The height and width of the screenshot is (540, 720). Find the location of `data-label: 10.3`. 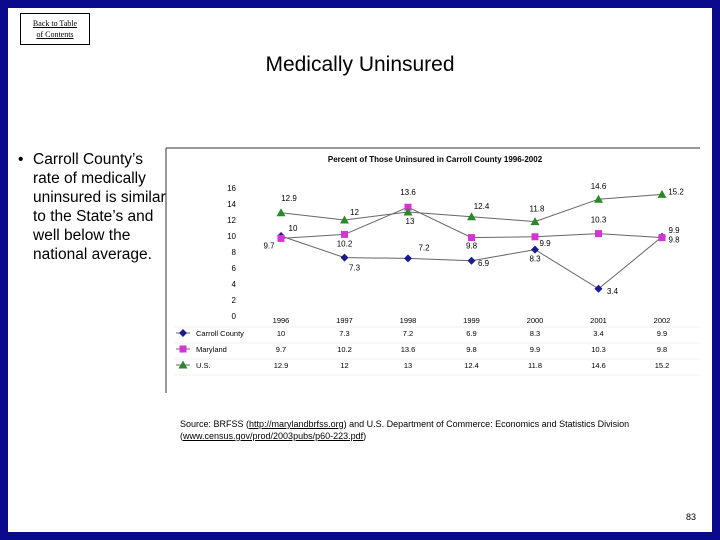

data-label: 10.3 is located at coordinates (599, 220).